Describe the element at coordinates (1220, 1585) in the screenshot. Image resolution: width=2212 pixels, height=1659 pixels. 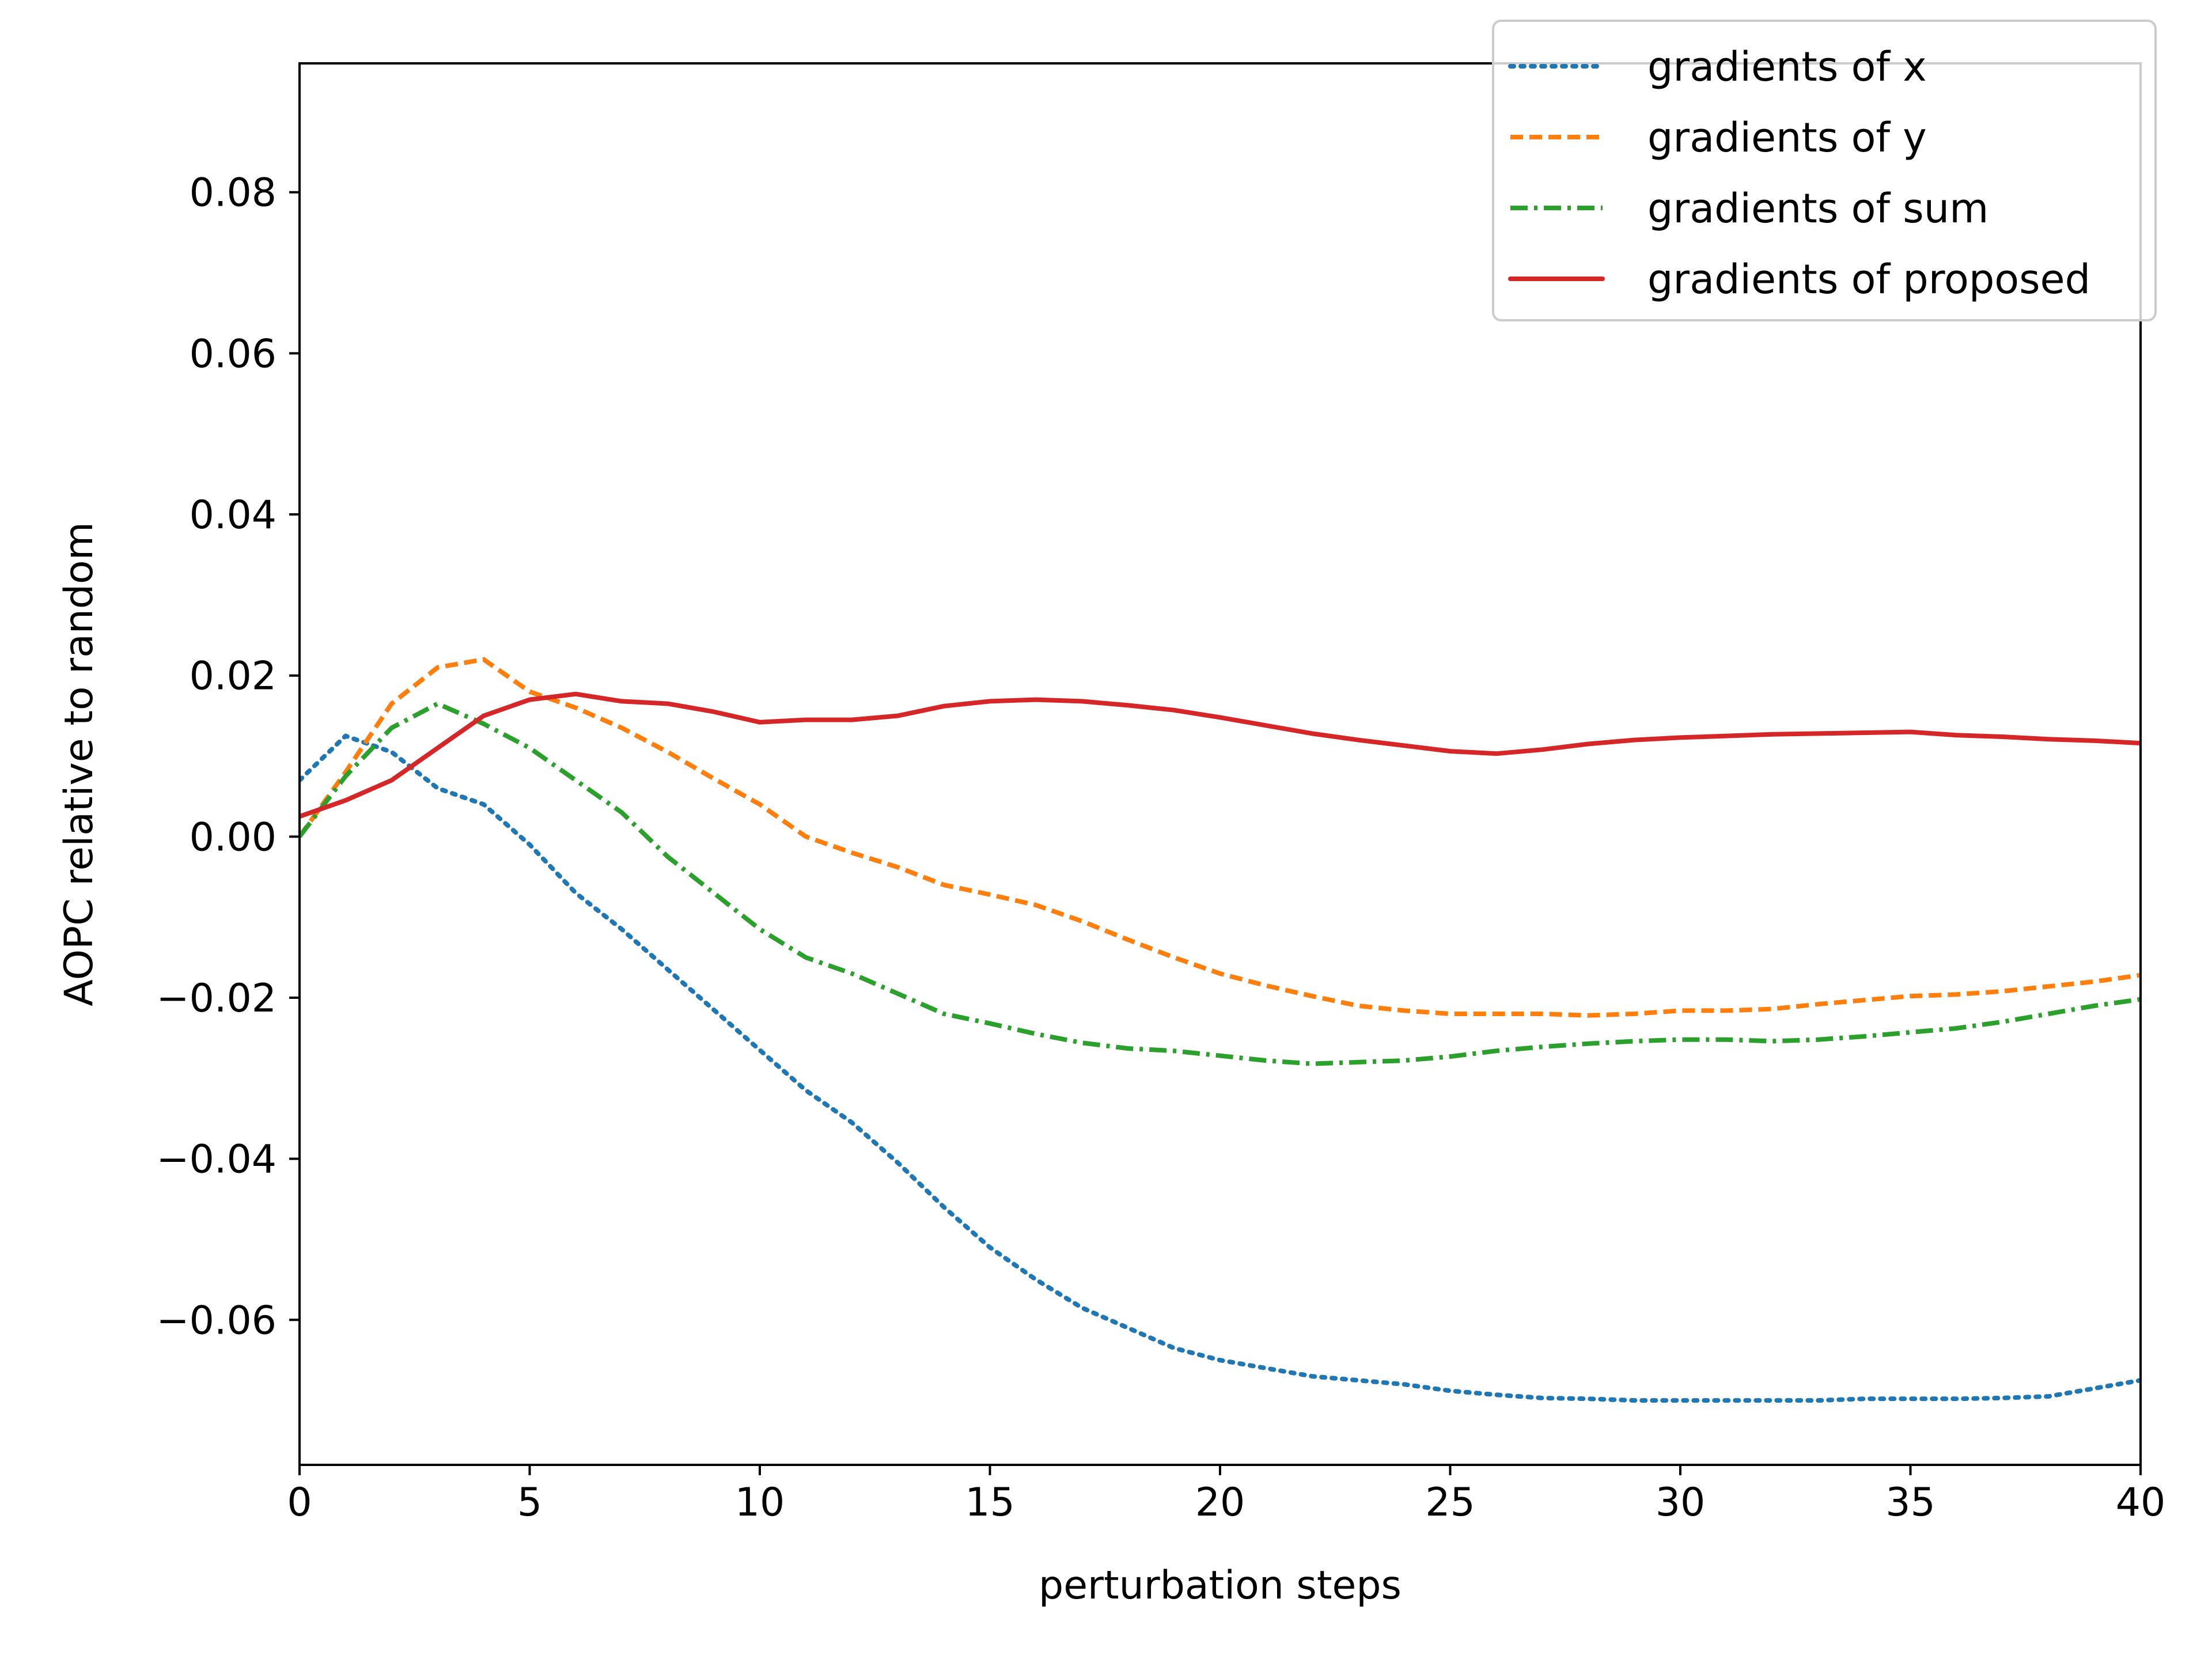
I see `x-axis-label: perturbation steps` at that location.